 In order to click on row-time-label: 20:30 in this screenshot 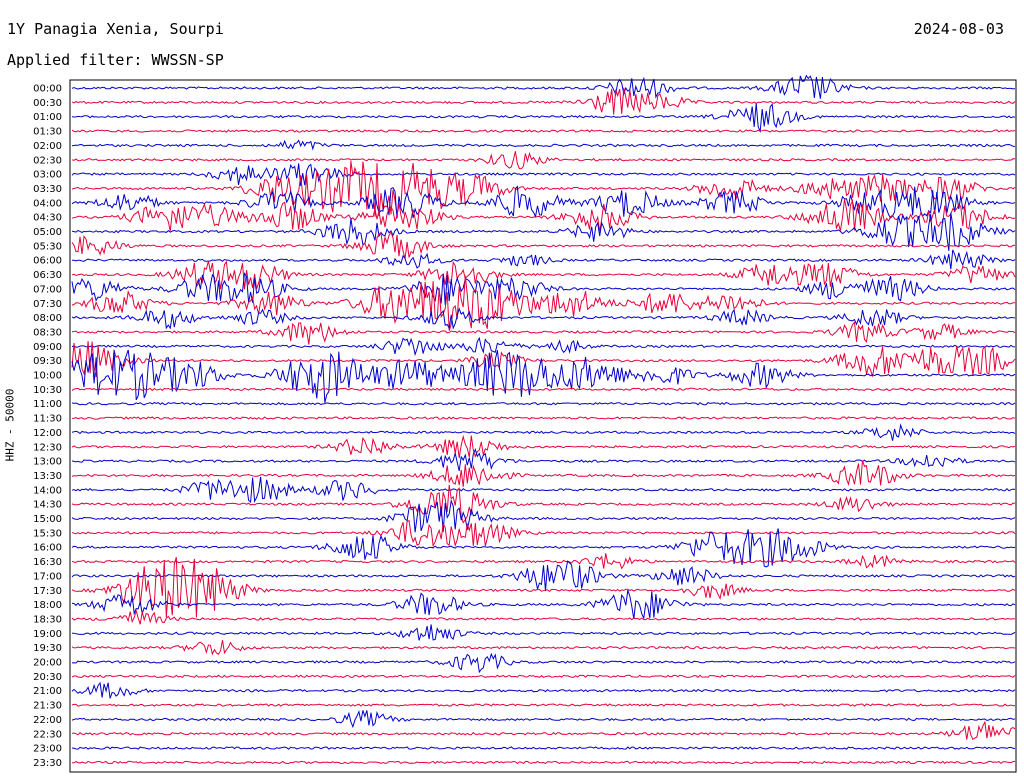, I will do `click(47, 677)`.